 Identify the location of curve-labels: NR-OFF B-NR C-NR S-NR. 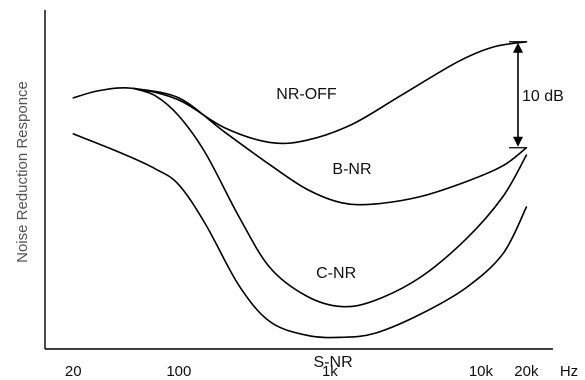
(323, 228).